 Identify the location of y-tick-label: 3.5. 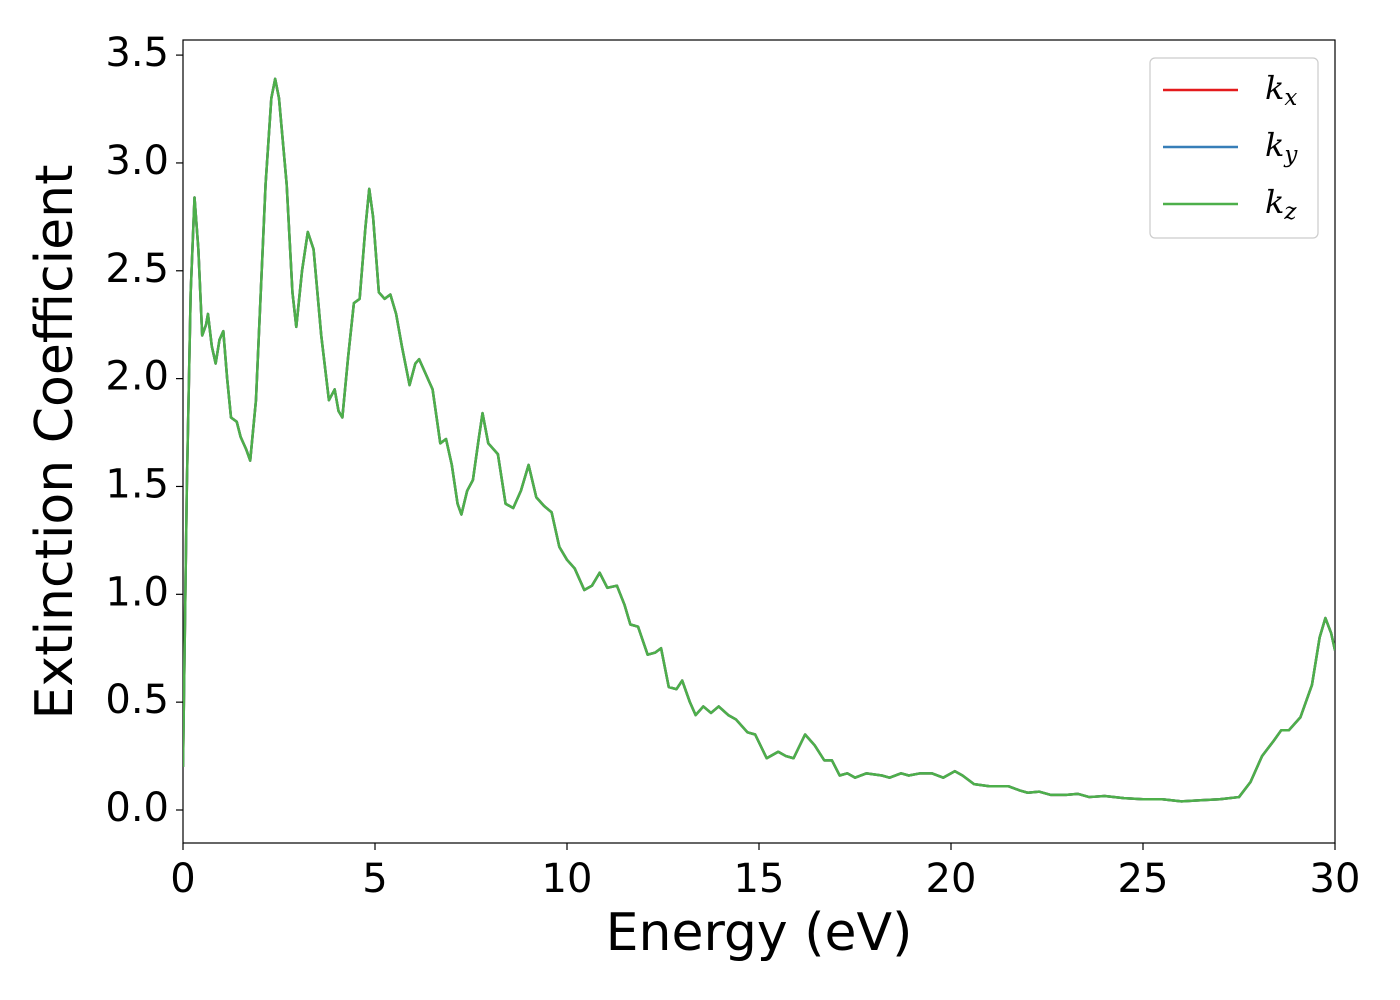
(137, 53).